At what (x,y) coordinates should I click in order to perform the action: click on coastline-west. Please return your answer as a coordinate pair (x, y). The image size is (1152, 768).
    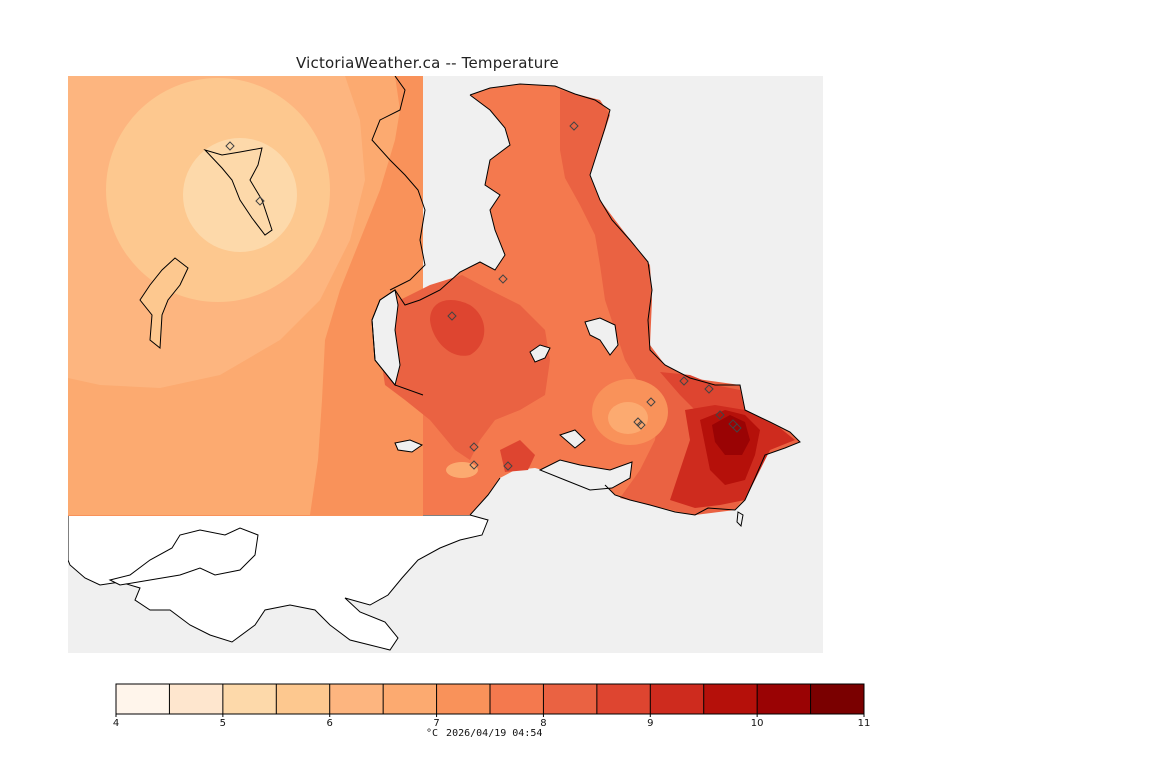
    Looking at the image, I should click on (398, 183).